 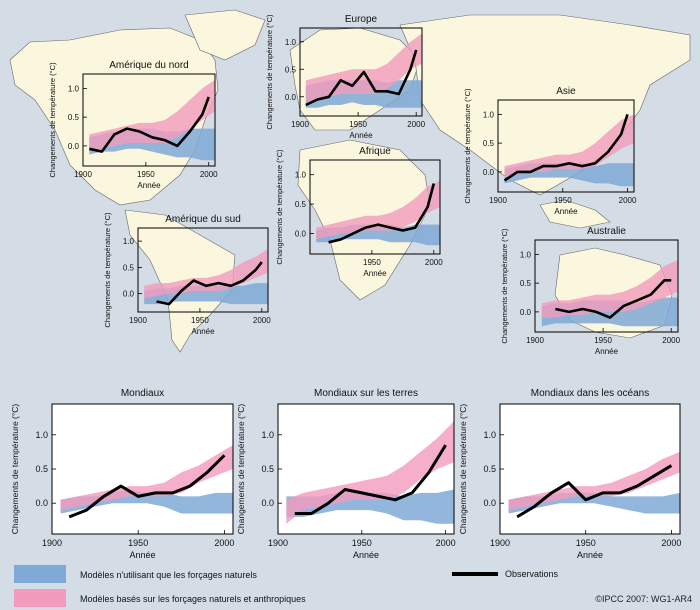 What do you see at coordinates (606, 231) in the screenshot?
I see `panel-title: Australie` at bounding box center [606, 231].